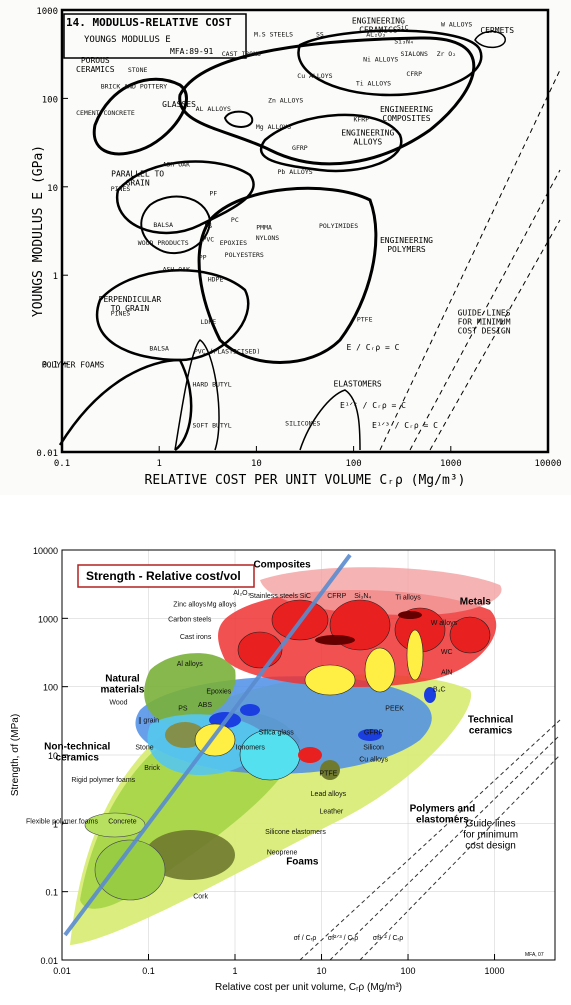  I want to click on material-label-rigid-polymer-foams: Rigid polymer foams, so click(103, 780).